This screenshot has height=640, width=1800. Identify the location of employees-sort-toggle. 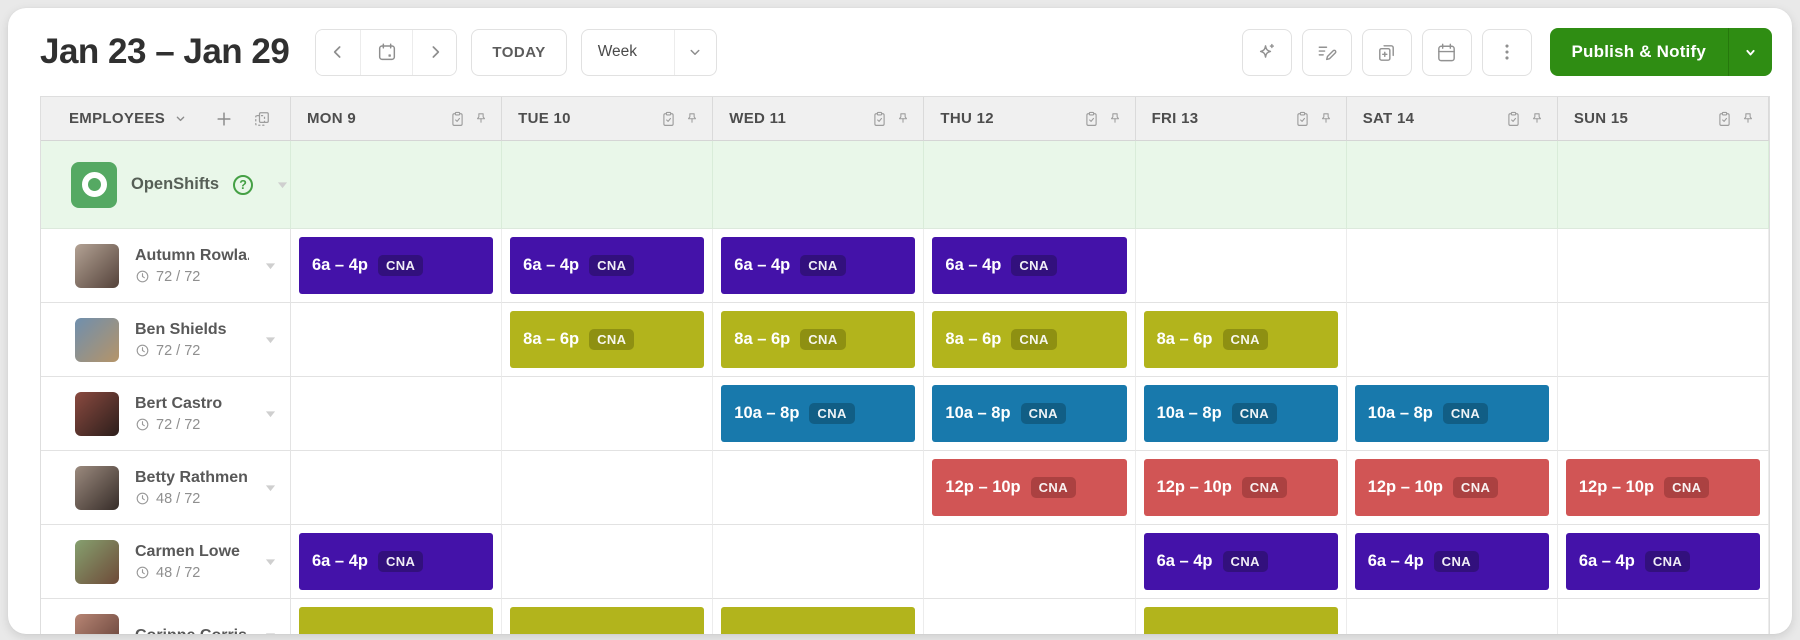
(180, 118).